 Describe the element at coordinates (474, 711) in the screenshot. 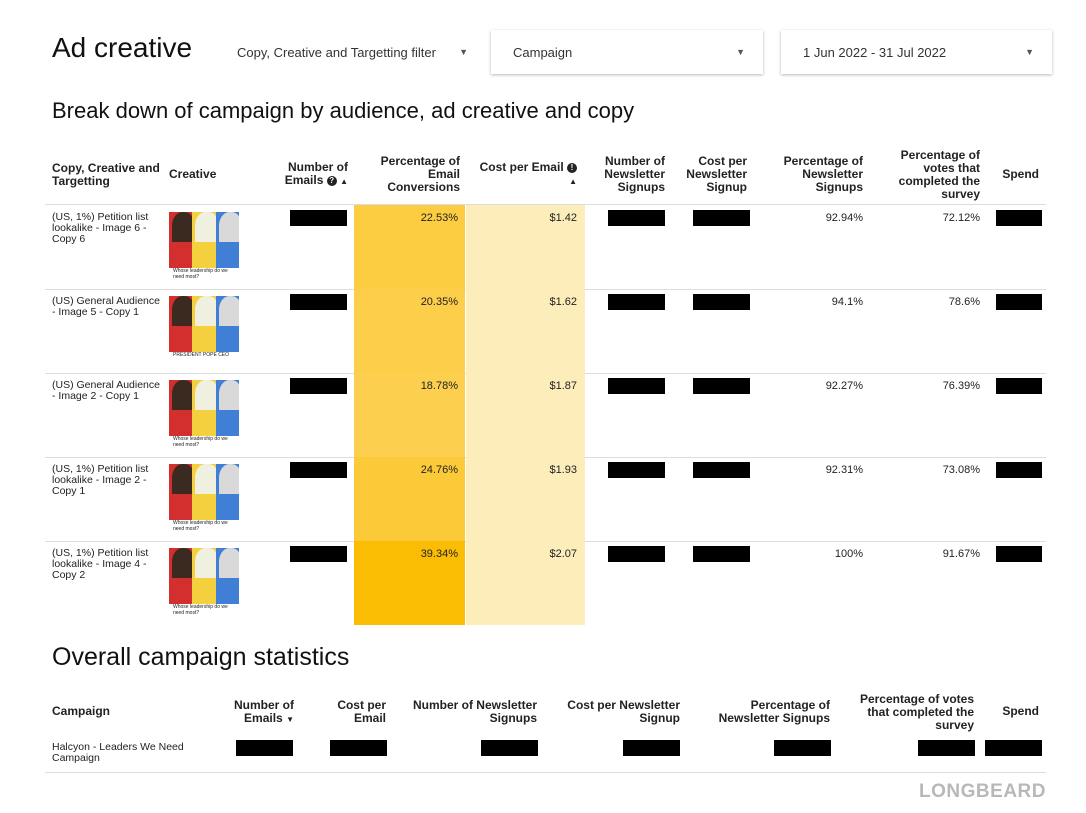

I see `overall-header-newsletter: Number of Newsletter Signups` at that location.